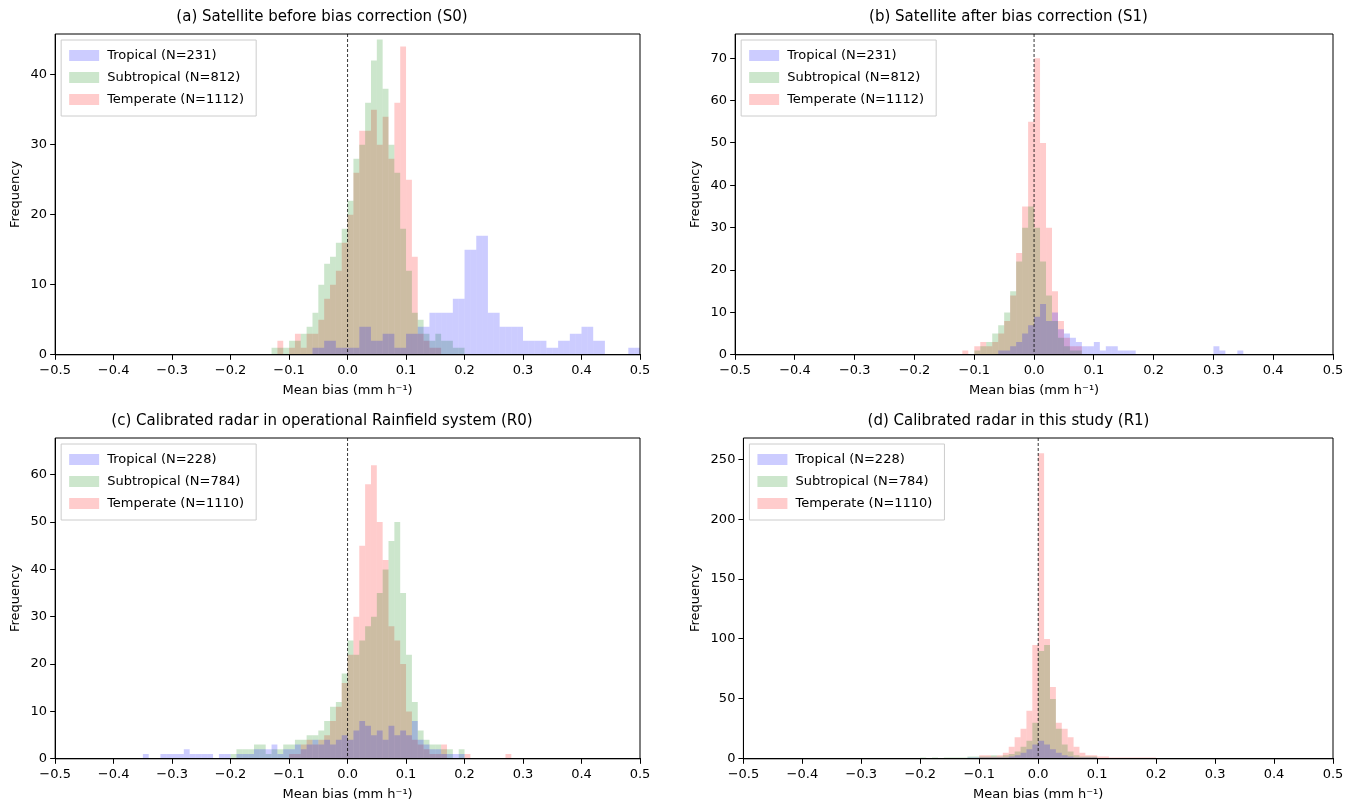  Describe the element at coordinates (723, 578) in the screenshot. I see `y-tick-label: 150` at that location.